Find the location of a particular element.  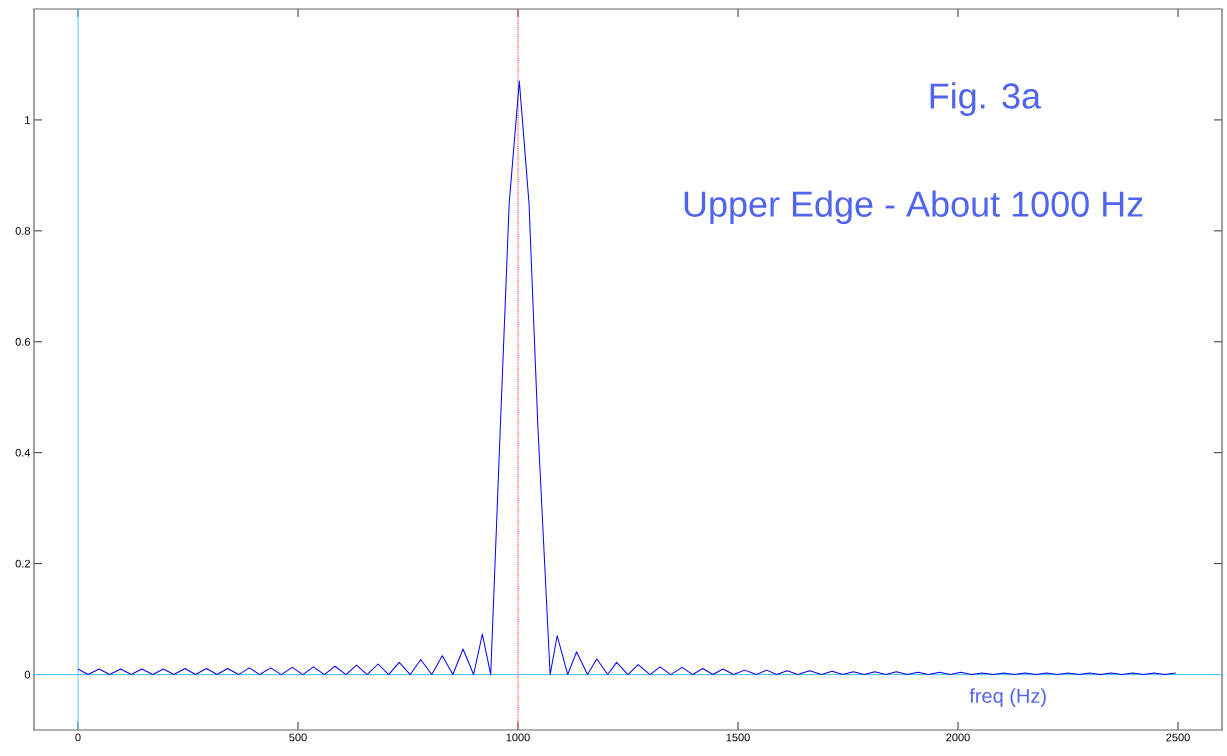

x-tick-label: 0 is located at coordinates (78, 737).